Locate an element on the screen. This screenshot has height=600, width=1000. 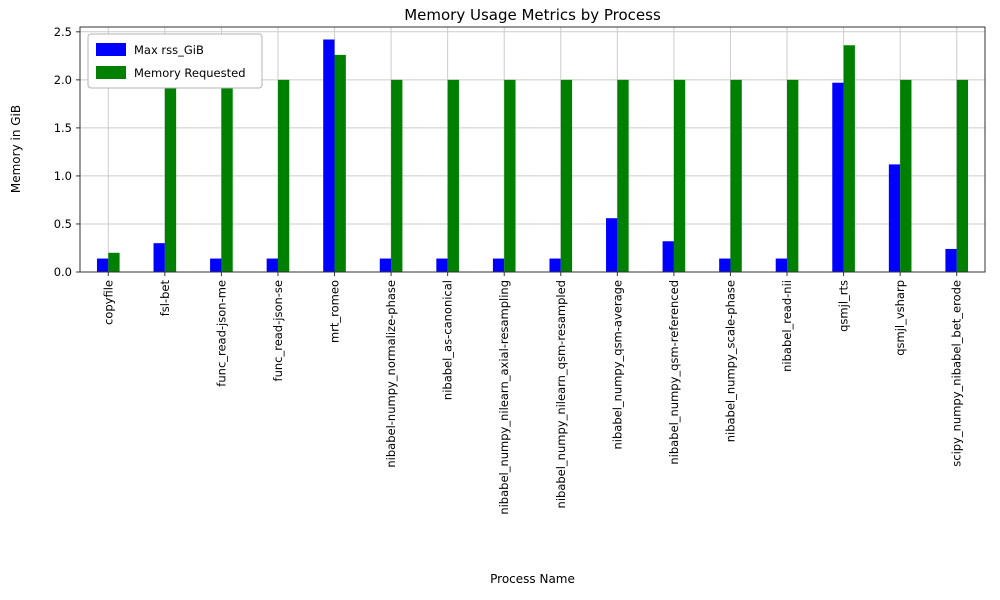
y-tick-label: 0.0 is located at coordinates (63, 272).